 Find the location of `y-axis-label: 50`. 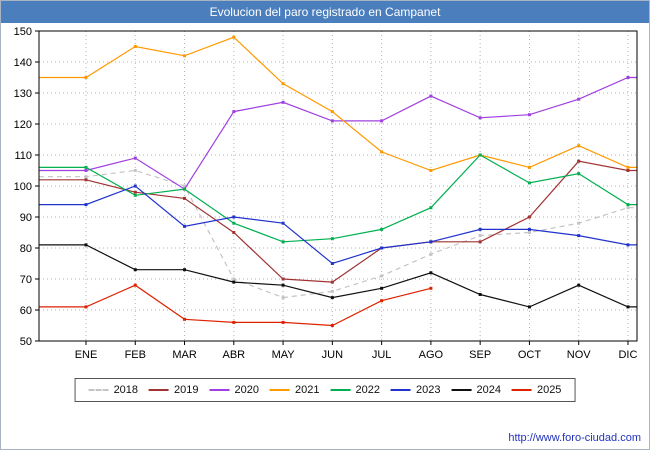

y-axis-label: 50 is located at coordinates (26, 342).